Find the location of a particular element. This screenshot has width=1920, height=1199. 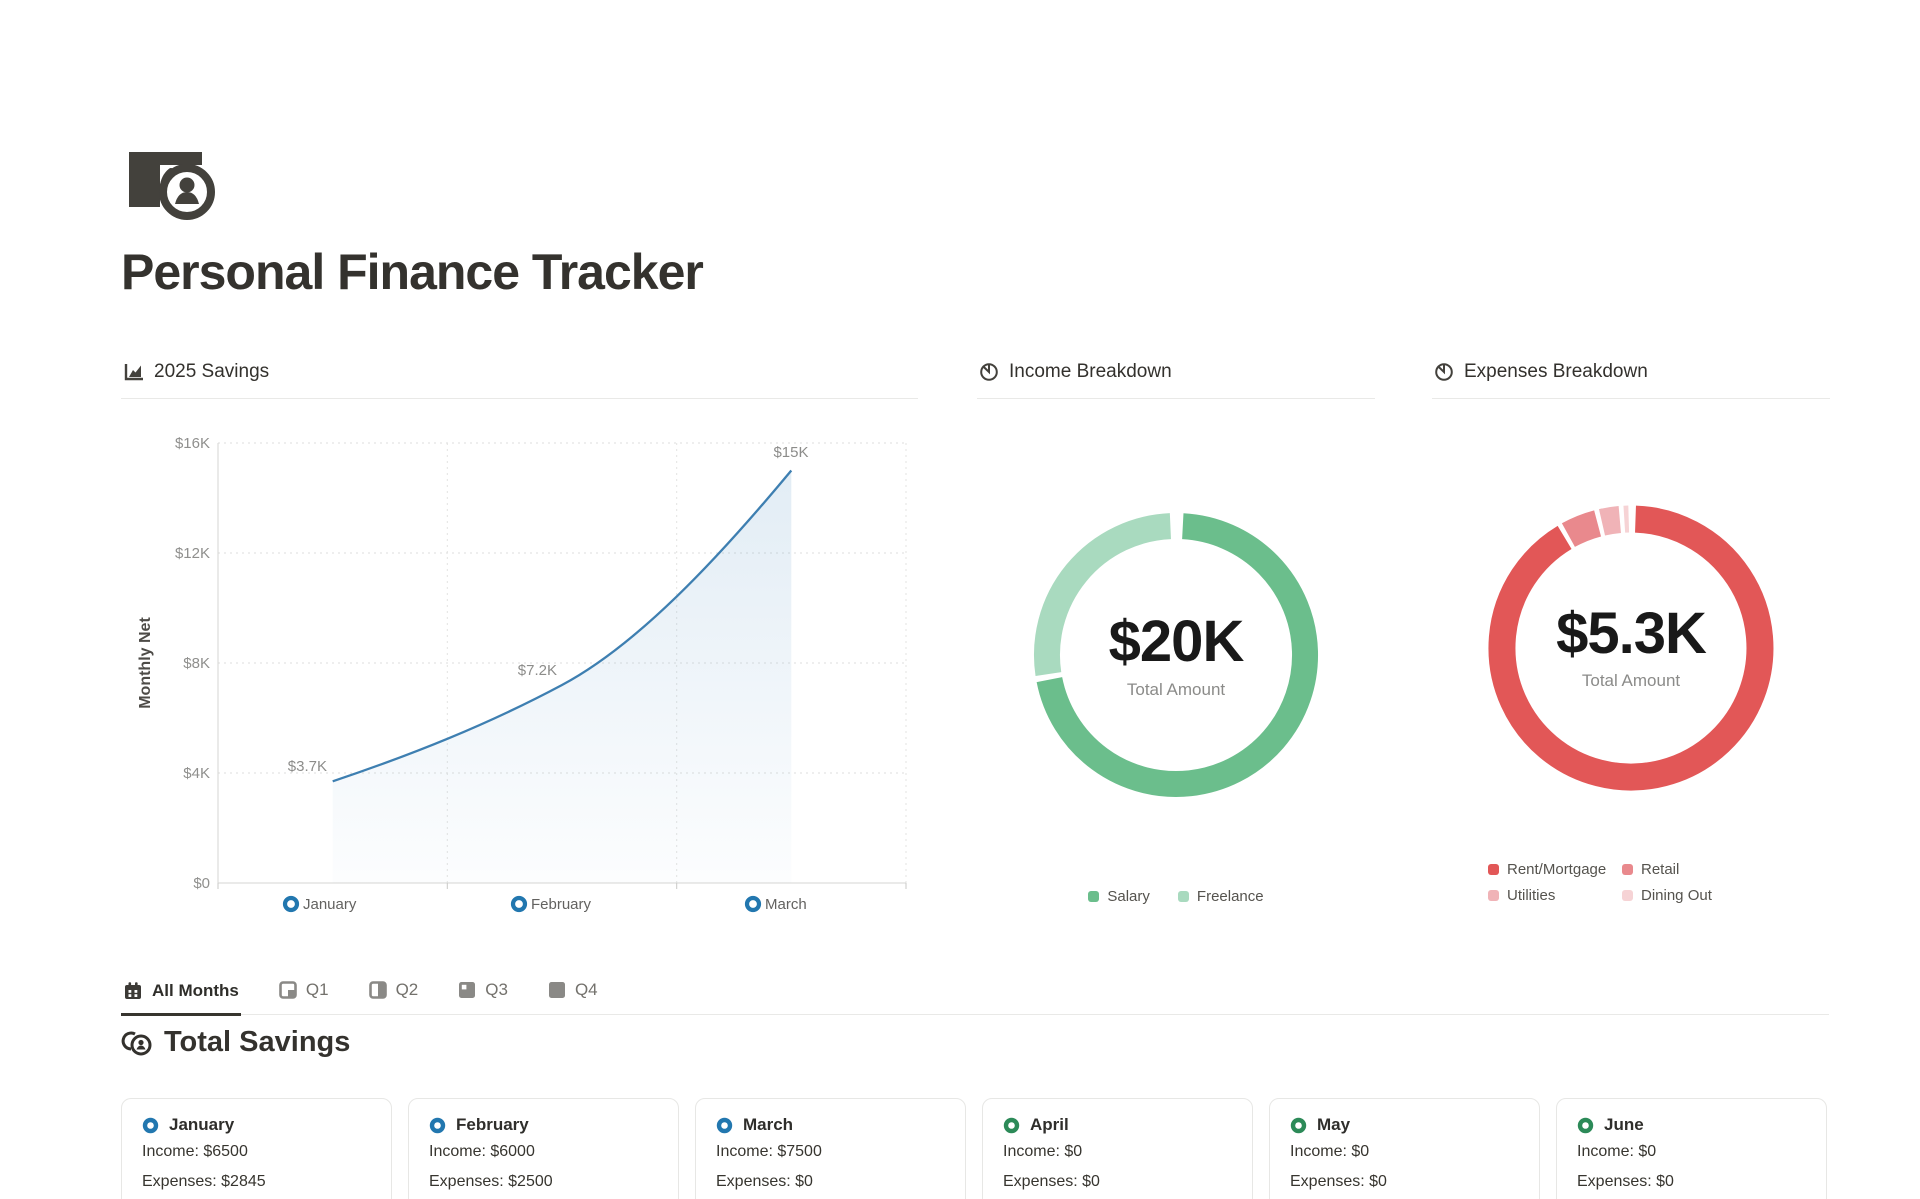

tab-all-months-label: All Months is located at coordinates (195, 990).